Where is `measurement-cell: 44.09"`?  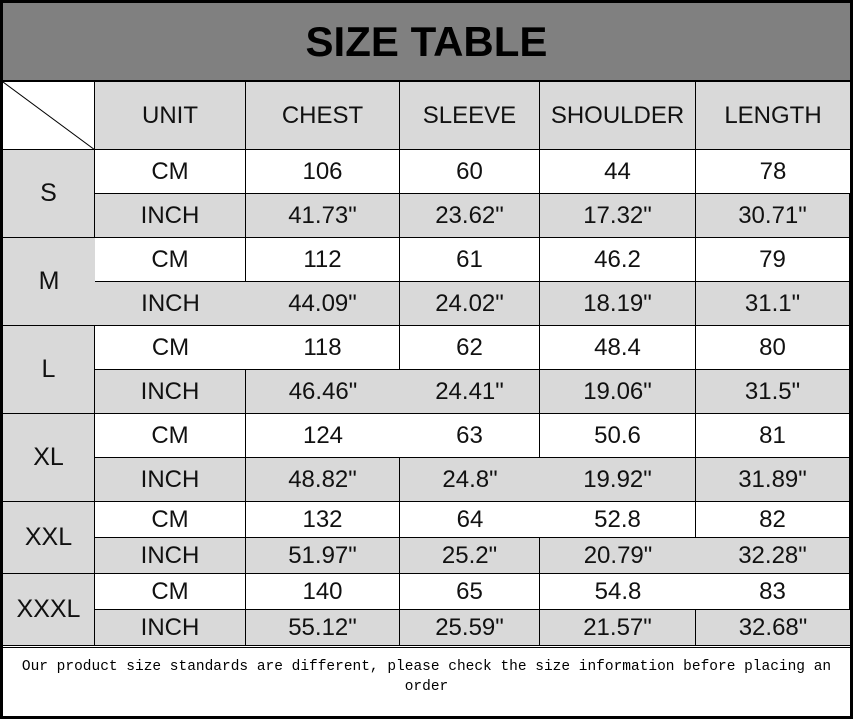 measurement-cell: 44.09" is located at coordinates (323, 304).